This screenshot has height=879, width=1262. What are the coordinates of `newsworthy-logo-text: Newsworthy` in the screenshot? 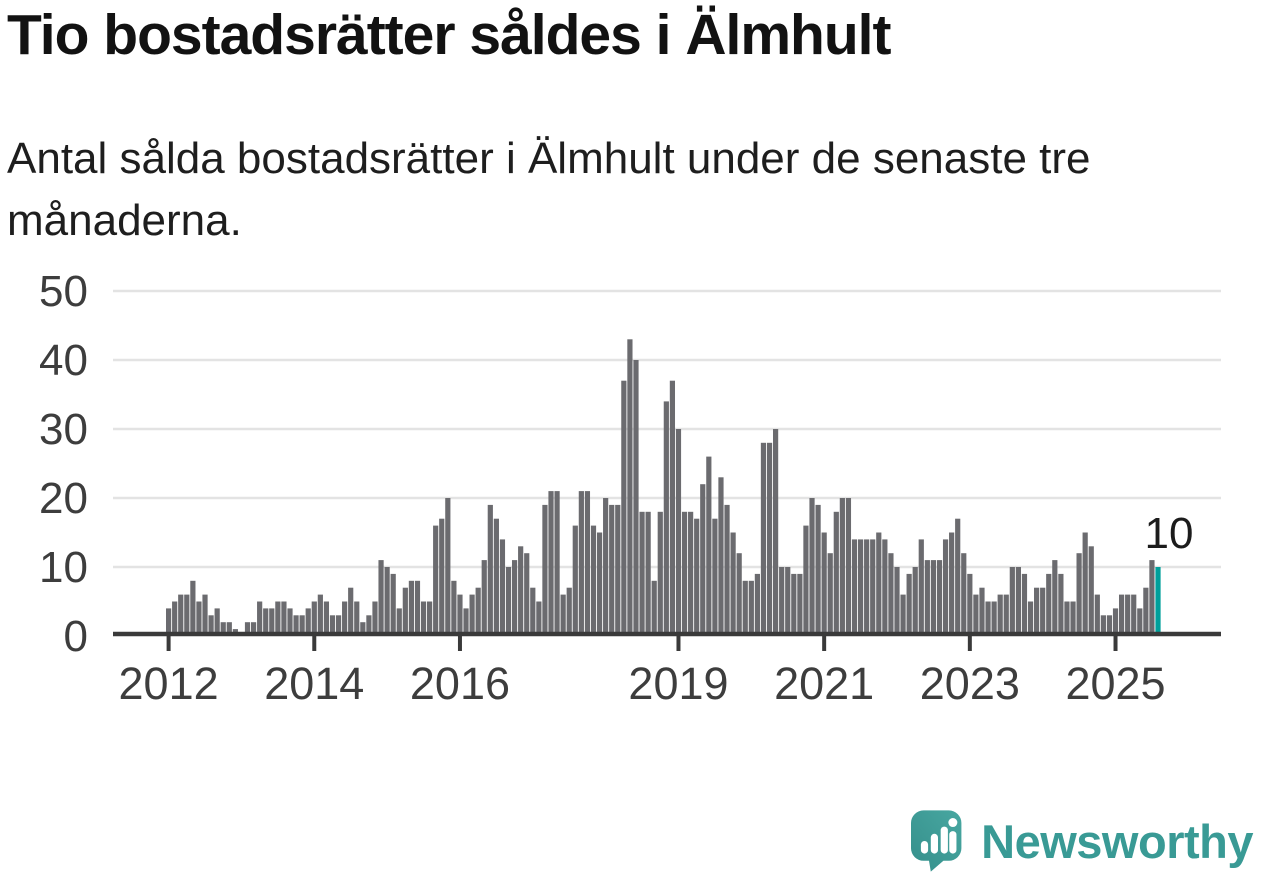 It's located at (1117, 841).